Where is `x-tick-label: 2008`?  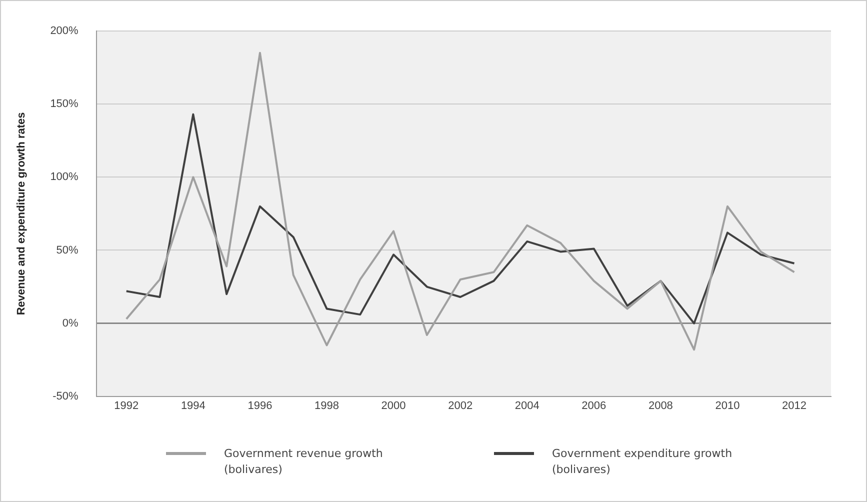
x-tick-label: 2008 is located at coordinates (660, 406).